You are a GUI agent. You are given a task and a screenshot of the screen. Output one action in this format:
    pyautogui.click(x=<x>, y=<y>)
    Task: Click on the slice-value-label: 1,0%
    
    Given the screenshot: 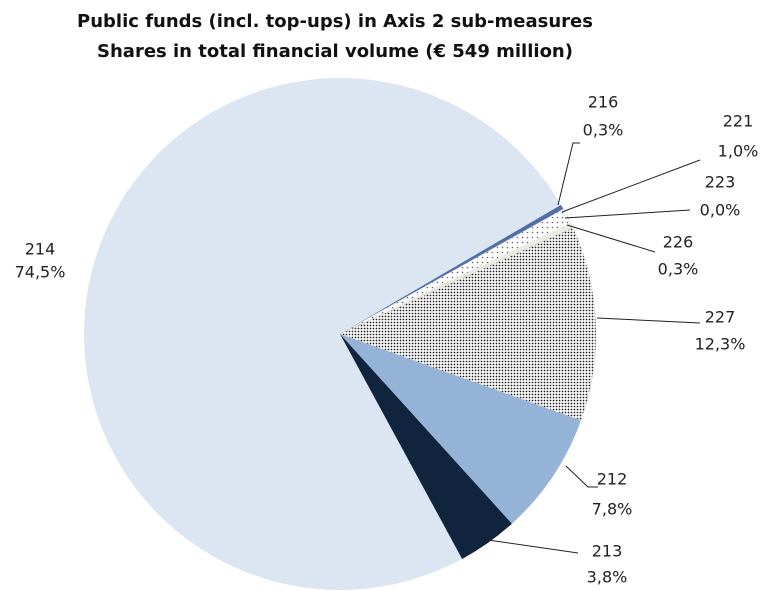 What is the action you would take?
    pyautogui.click(x=738, y=151)
    